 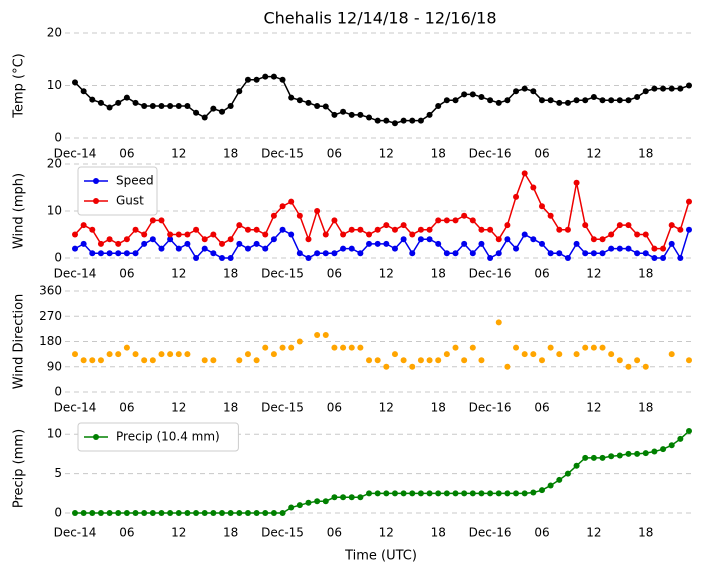 What do you see at coordinates (168, 437) in the screenshot?
I see `legend-label: Precip (10.4 mm)` at bounding box center [168, 437].